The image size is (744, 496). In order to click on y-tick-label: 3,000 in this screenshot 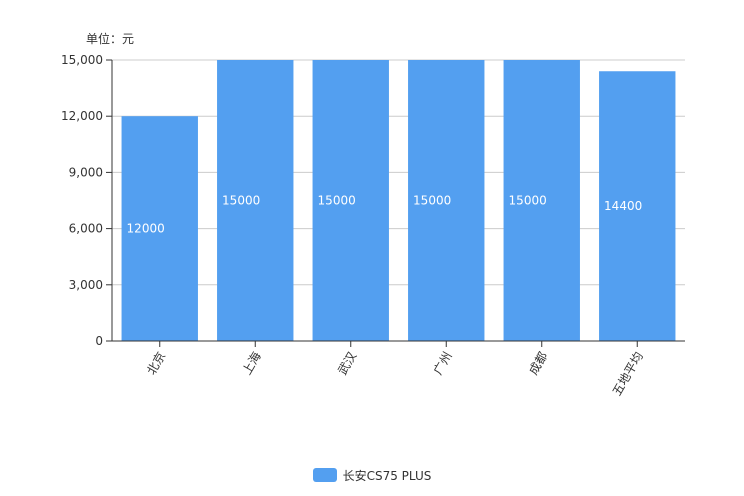, I will do `click(86, 285)`.